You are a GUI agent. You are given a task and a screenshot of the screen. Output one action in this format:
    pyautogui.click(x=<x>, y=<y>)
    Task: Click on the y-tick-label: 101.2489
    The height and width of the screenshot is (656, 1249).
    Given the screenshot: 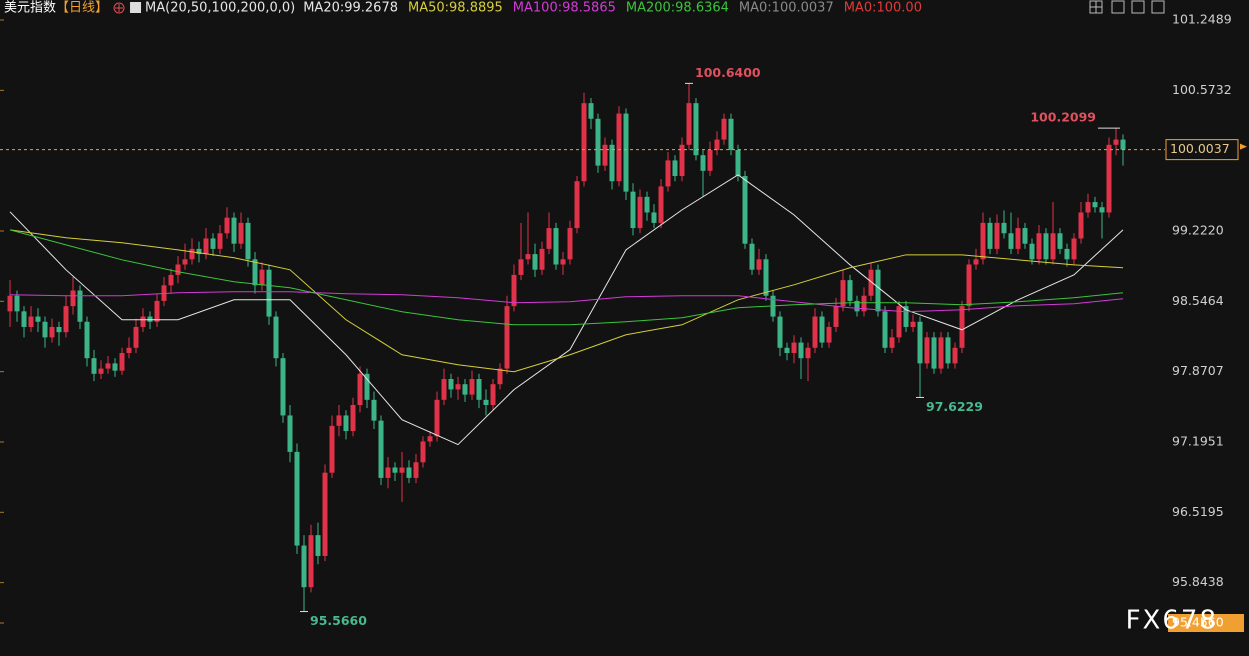 What is the action you would take?
    pyautogui.click(x=1202, y=19)
    